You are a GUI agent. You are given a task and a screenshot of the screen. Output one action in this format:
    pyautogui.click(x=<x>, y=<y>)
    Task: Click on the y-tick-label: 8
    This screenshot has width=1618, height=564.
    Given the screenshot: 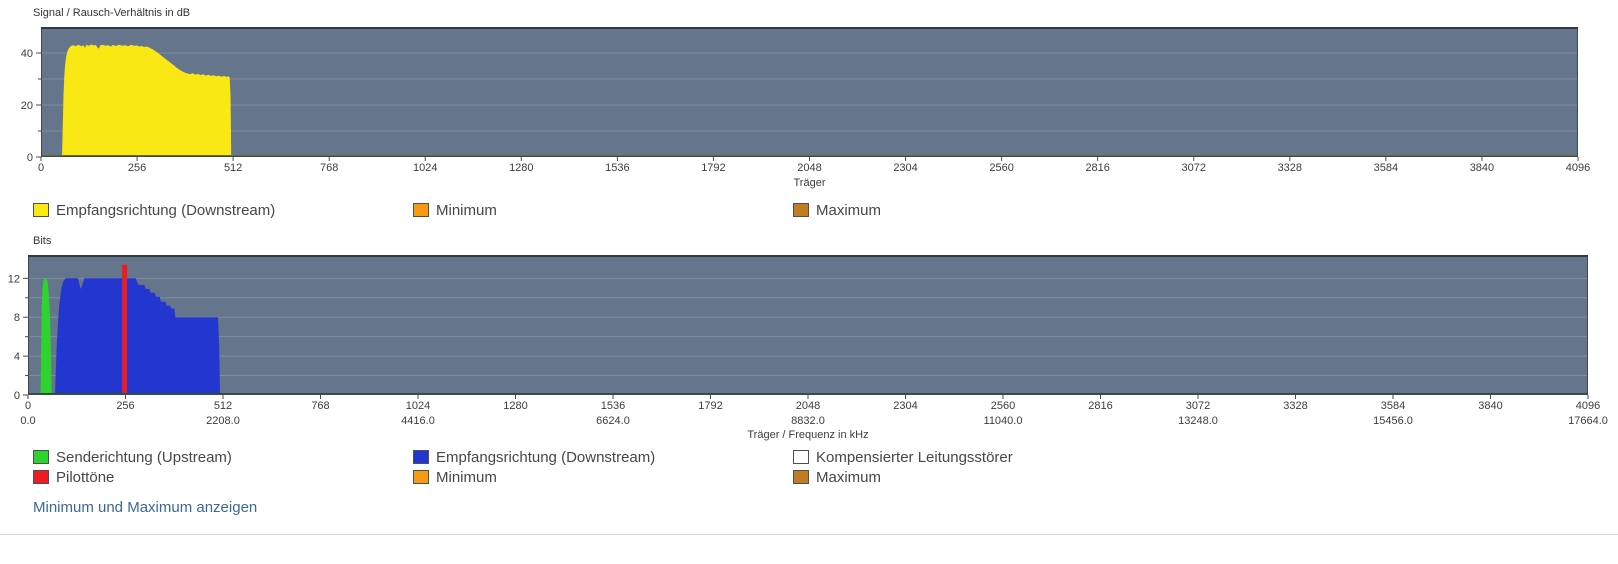 What is the action you would take?
    pyautogui.click(x=17, y=318)
    